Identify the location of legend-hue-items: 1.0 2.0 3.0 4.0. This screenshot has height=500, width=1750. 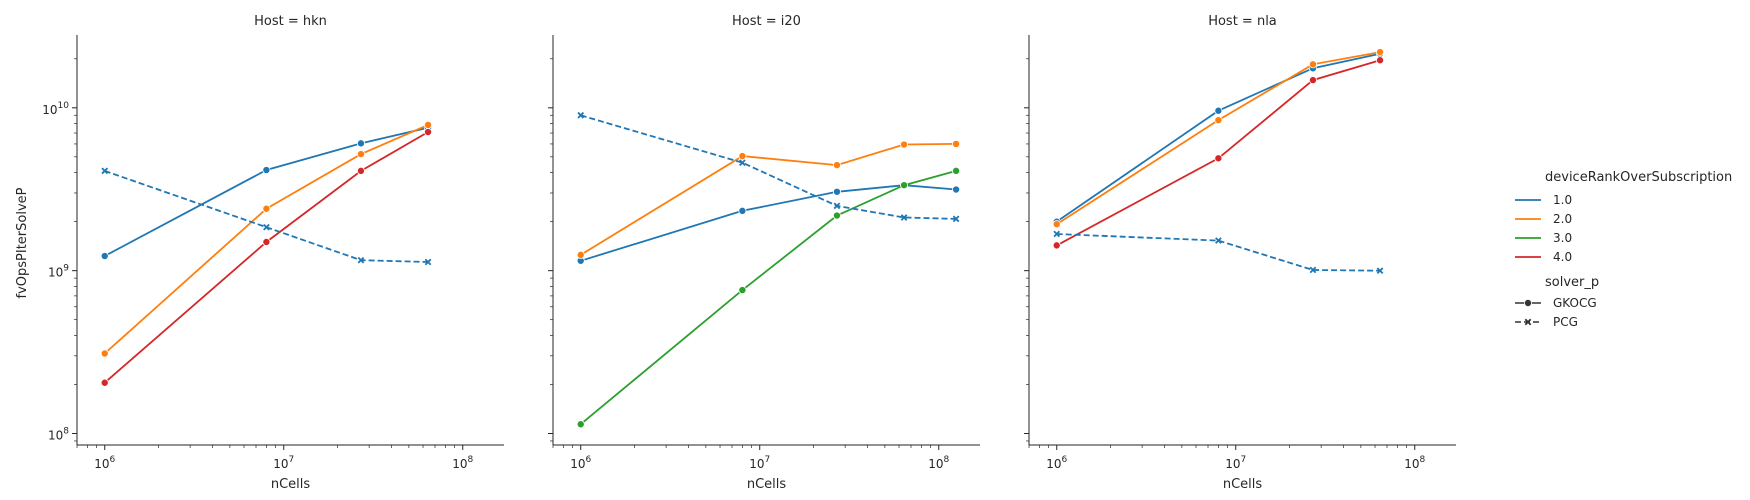
(1543, 228).